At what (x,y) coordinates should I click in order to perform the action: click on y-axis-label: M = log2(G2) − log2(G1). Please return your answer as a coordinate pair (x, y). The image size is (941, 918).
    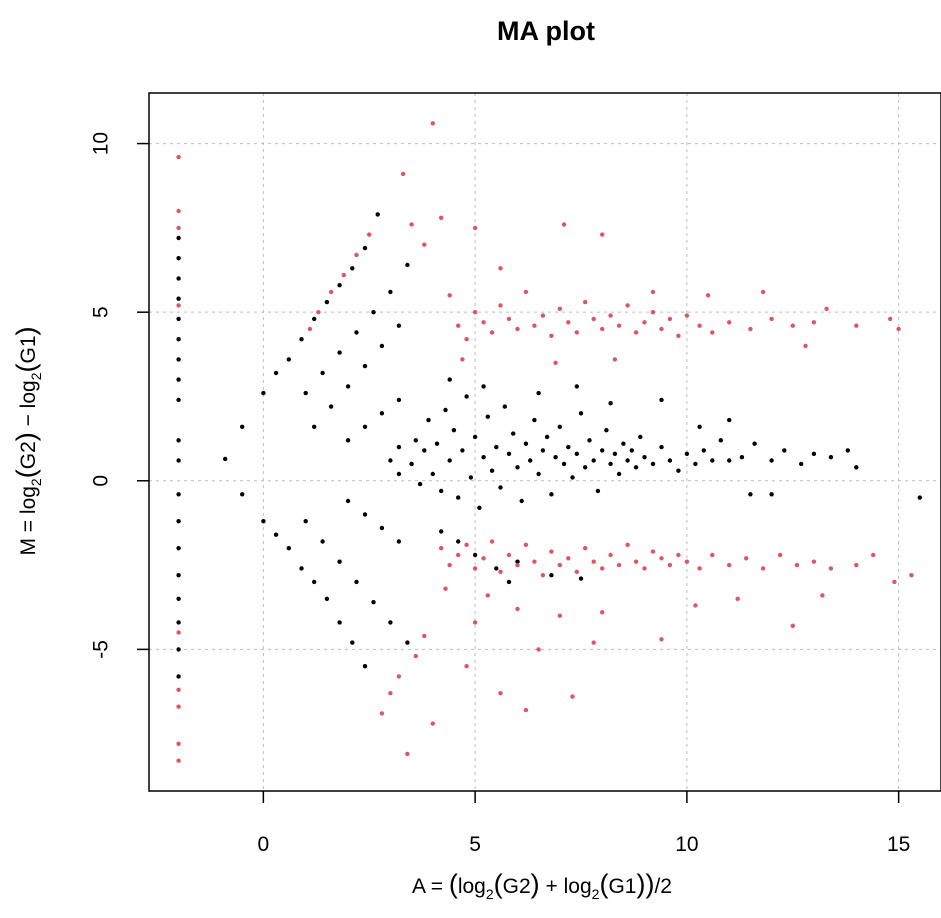
    Looking at the image, I should click on (27, 440).